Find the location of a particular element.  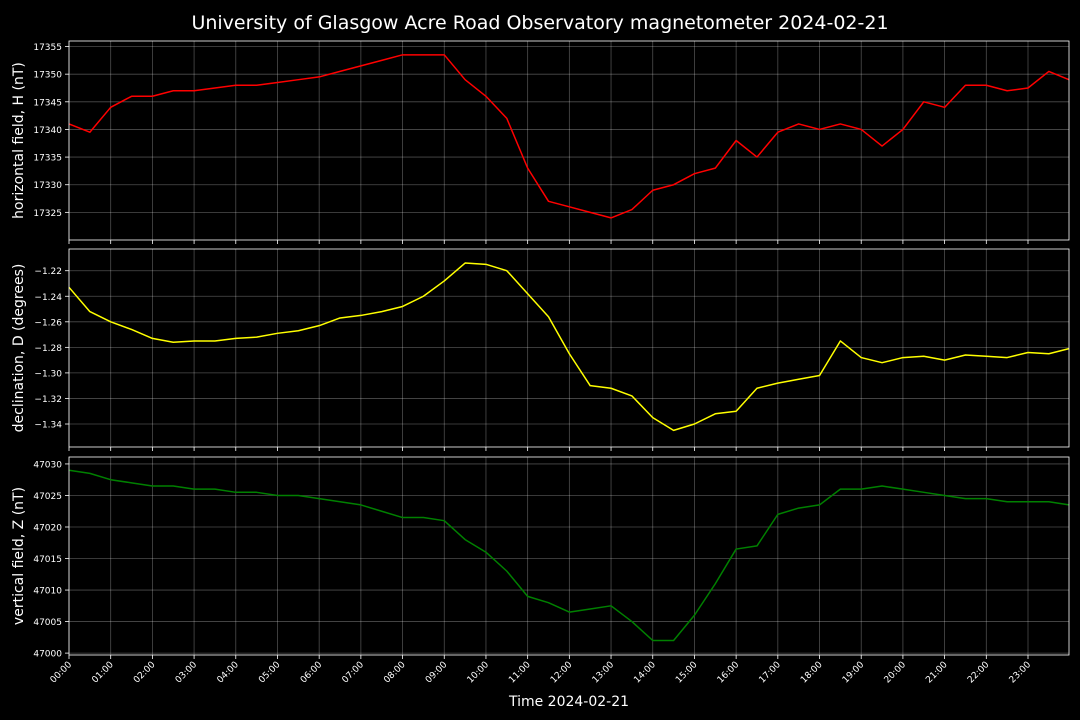

y-tick-label: 17350 is located at coordinates (47, 76).